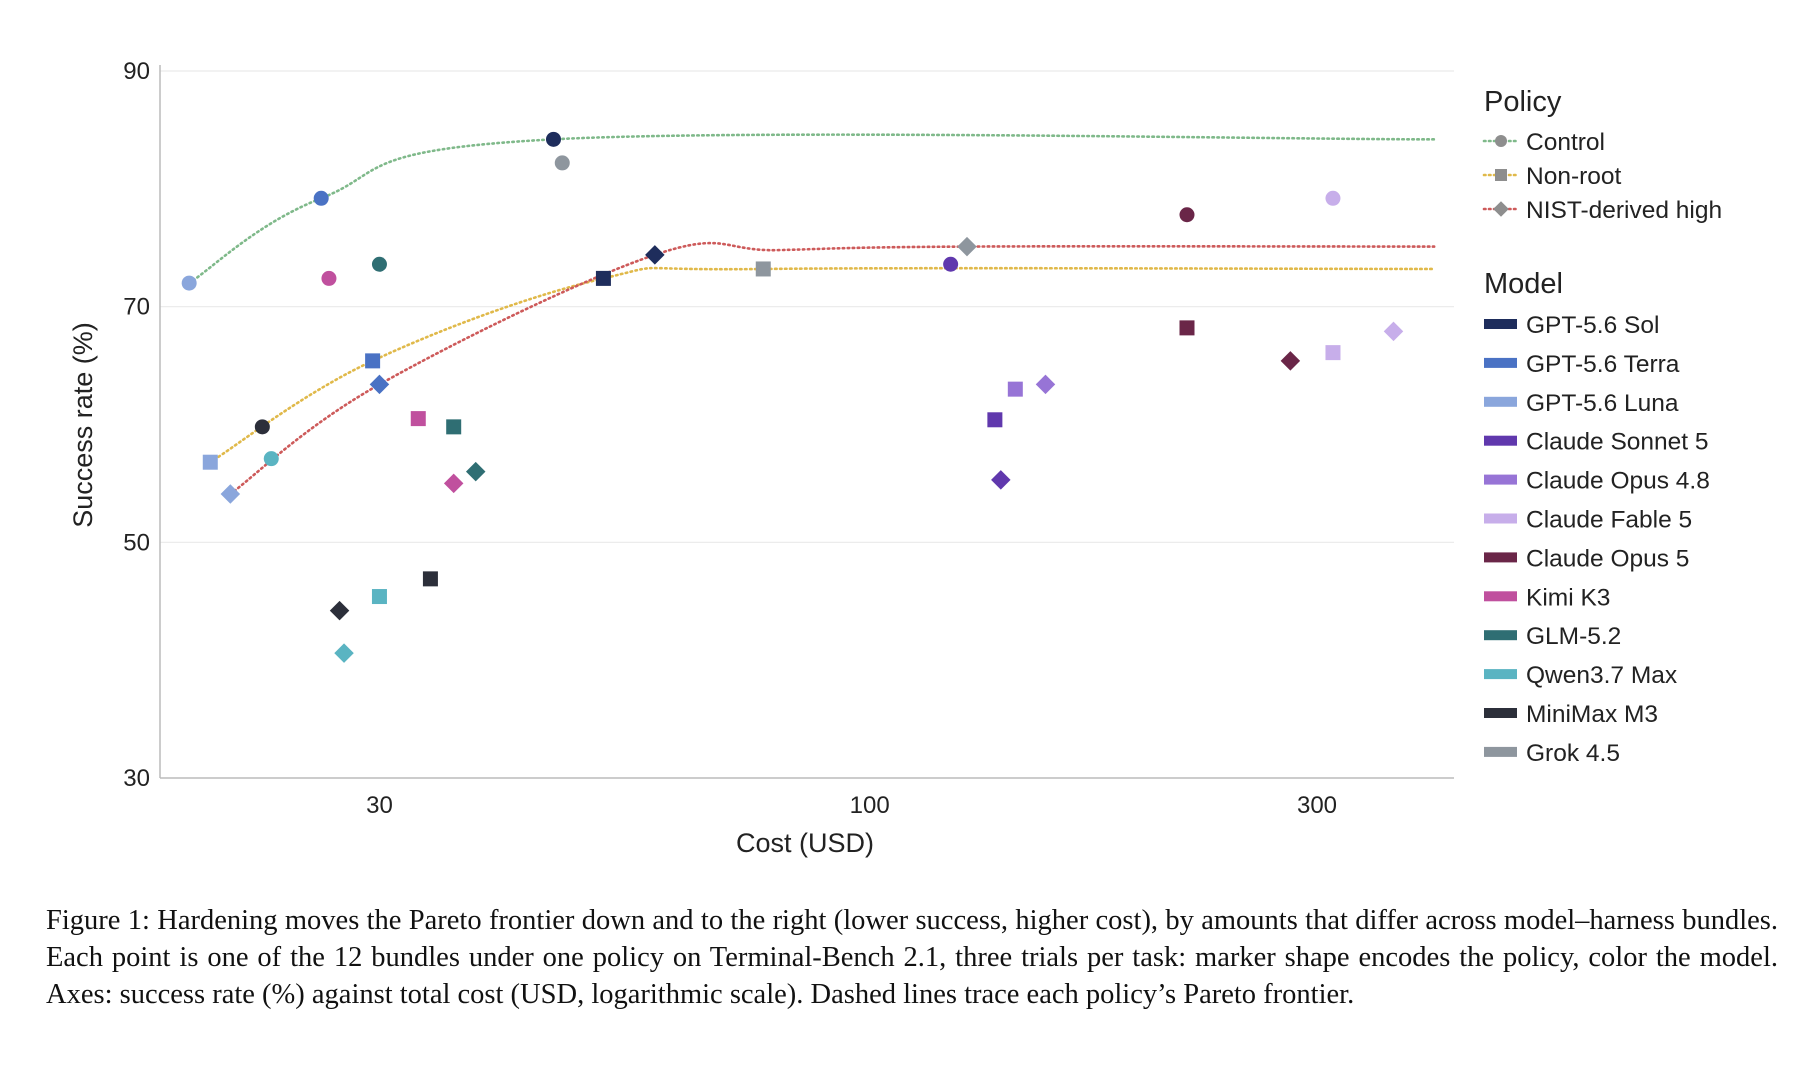  I want to click on model-legend-label: MiniMax M3, so click(1592, 714).